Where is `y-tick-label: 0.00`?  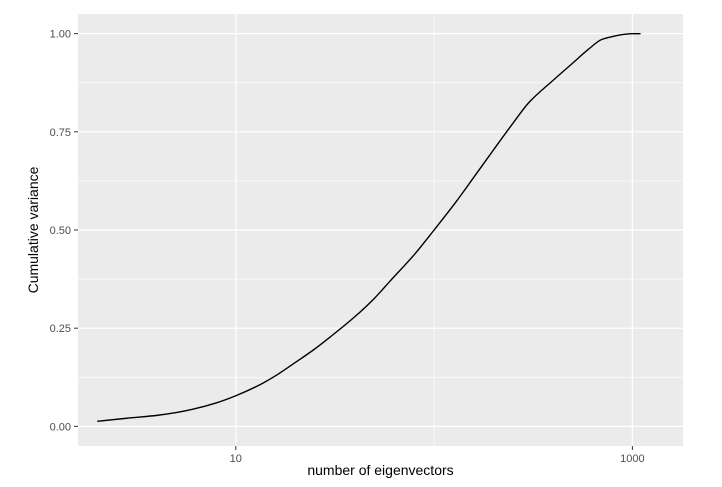 y-tick-label: 0.00 is located at coordinates (60, 427).